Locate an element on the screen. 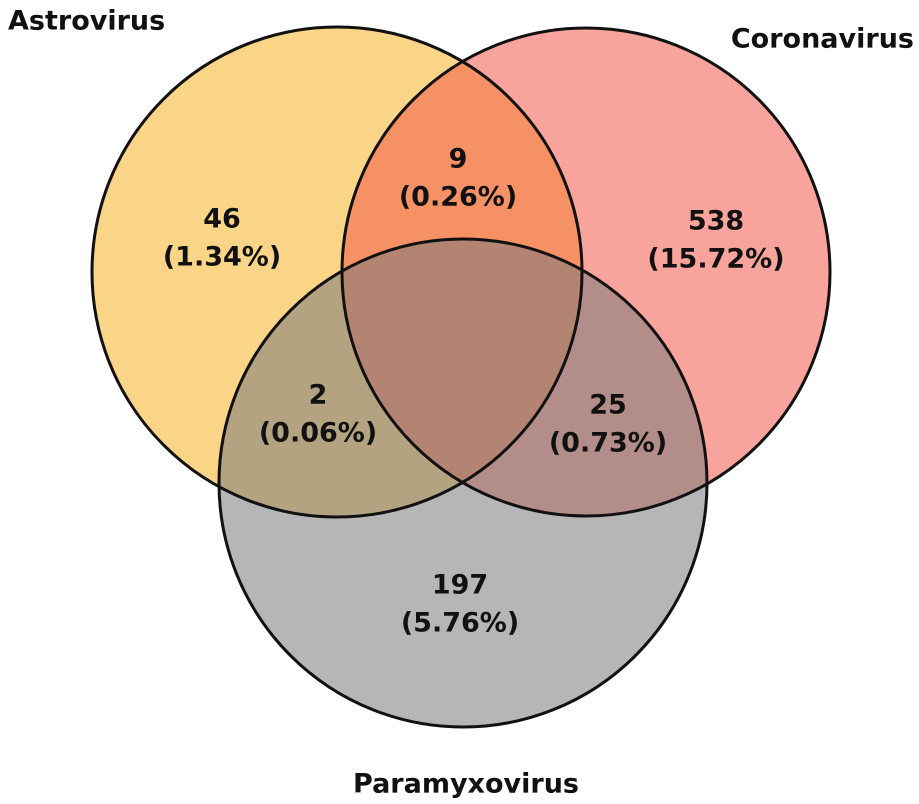  region-percent: (5.76%) is located at coordinates (460, 623).